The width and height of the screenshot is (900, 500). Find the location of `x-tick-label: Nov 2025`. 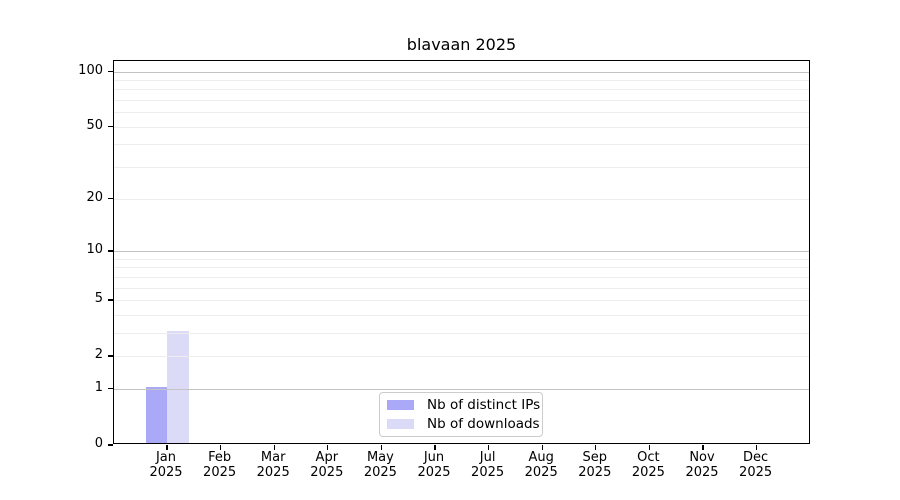

x-tick-label: Nov 2025 is located at coordinates (702, 465).